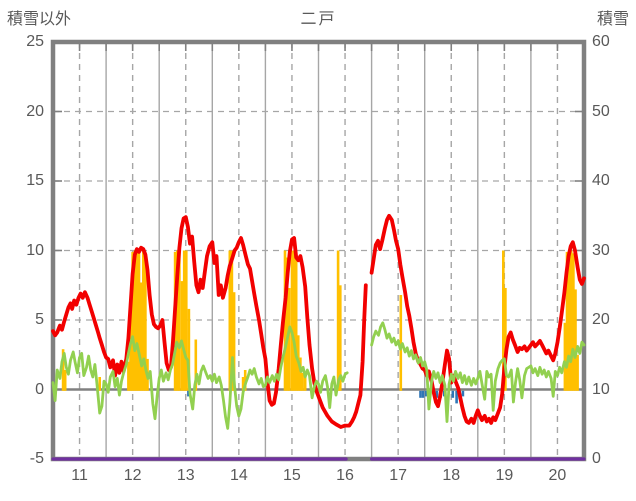 Image resolution: width=636 pixels, height=501 pixels. What do you see at coordinates (39, 19) in the screenshot?
I see `left-axis-title: 積雪以外` at bounding box center [39, 19].